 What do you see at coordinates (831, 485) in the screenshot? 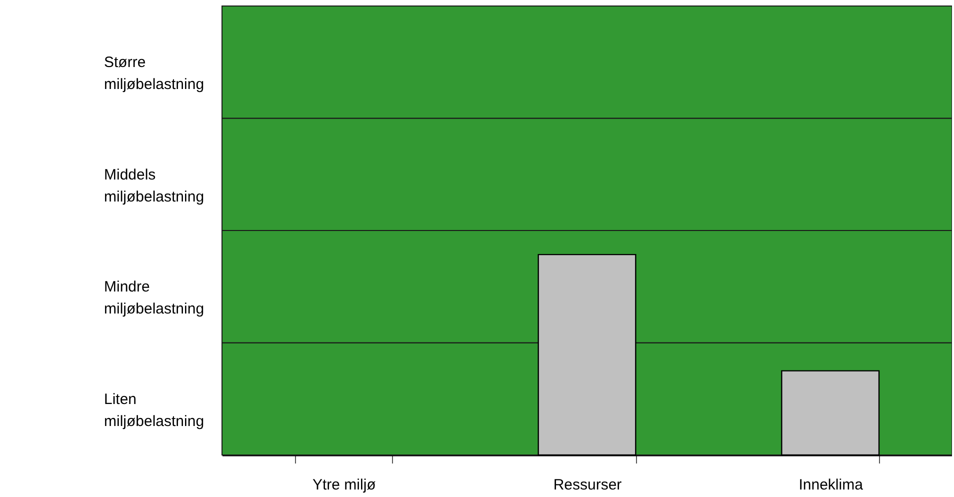
I see `x-tick-label: Inneklima` at bounding box center [831, 485].